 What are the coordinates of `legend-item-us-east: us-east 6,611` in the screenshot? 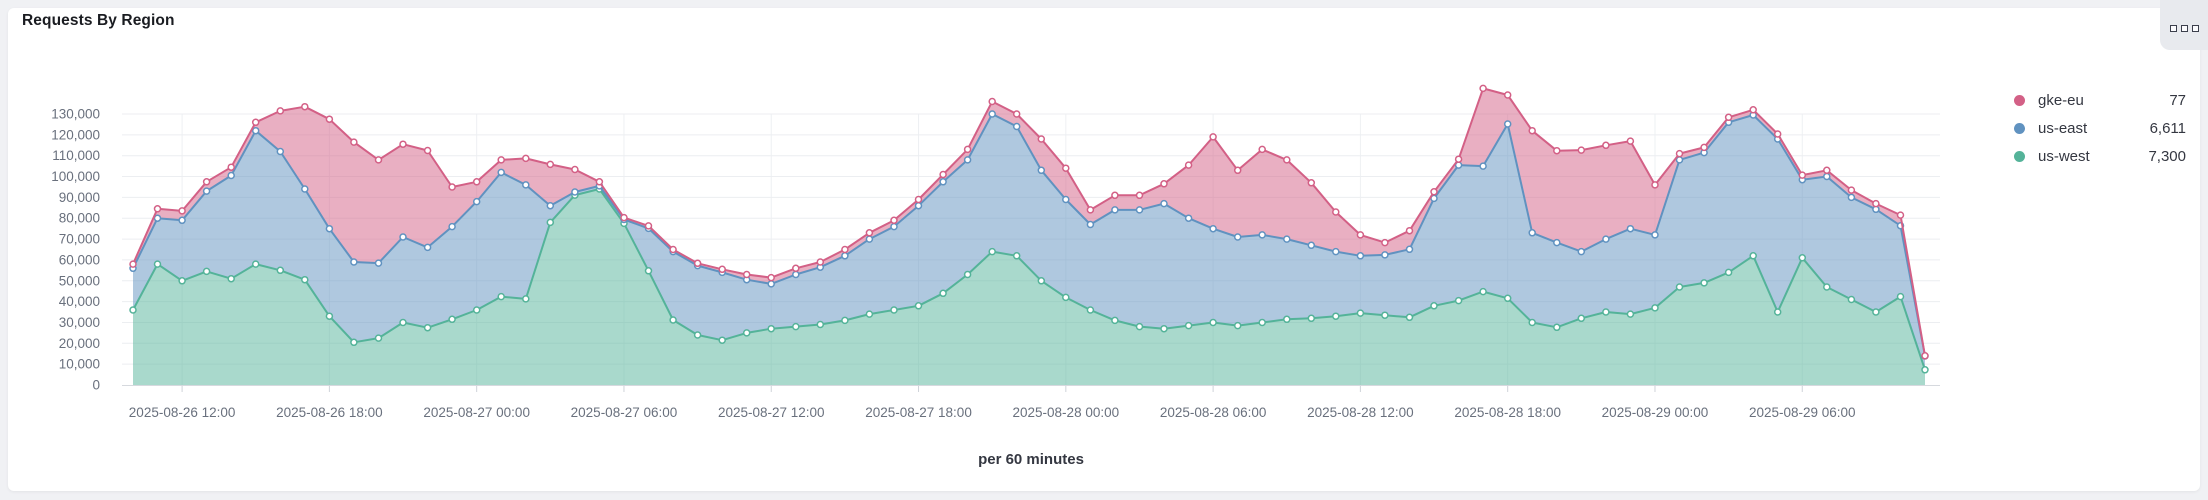 It's located at (2100, 128).